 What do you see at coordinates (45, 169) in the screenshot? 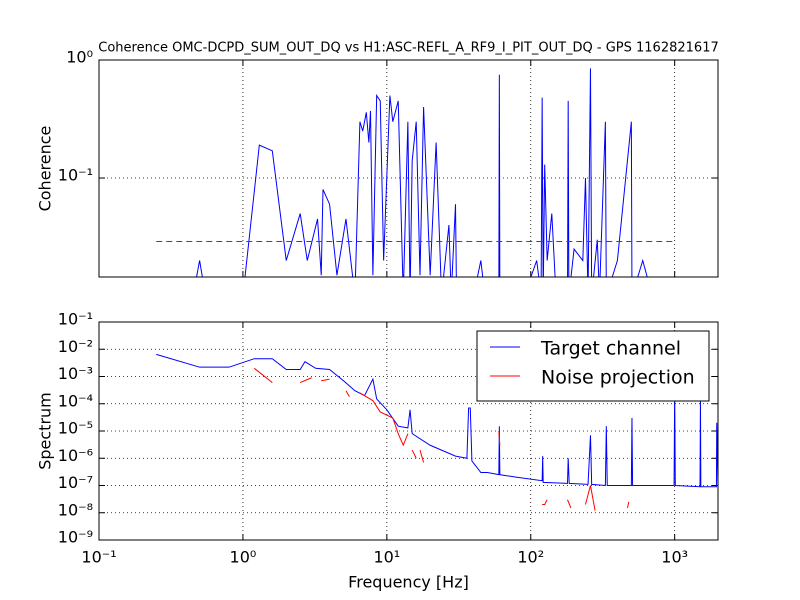
I see `y-axis-label: Coherence` at bounding box center [45, 169].